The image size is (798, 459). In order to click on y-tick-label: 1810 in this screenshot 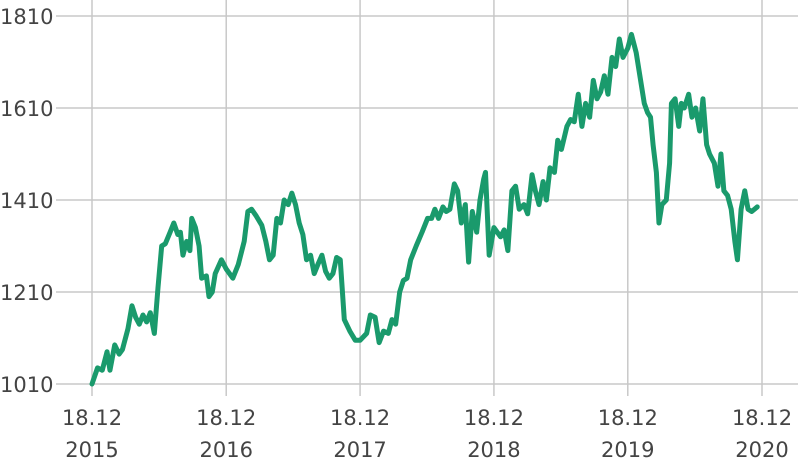, I will do `click(26, 17)`.